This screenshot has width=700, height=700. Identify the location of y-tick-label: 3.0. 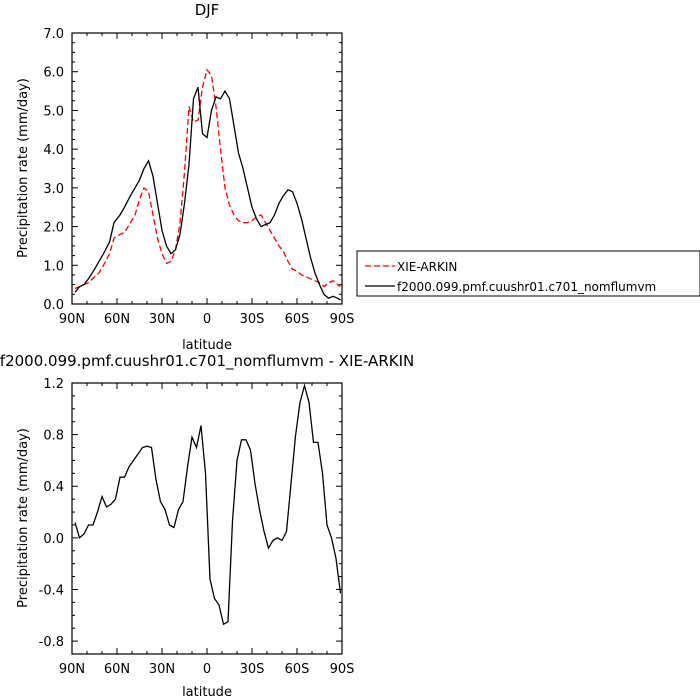
(53, 189).